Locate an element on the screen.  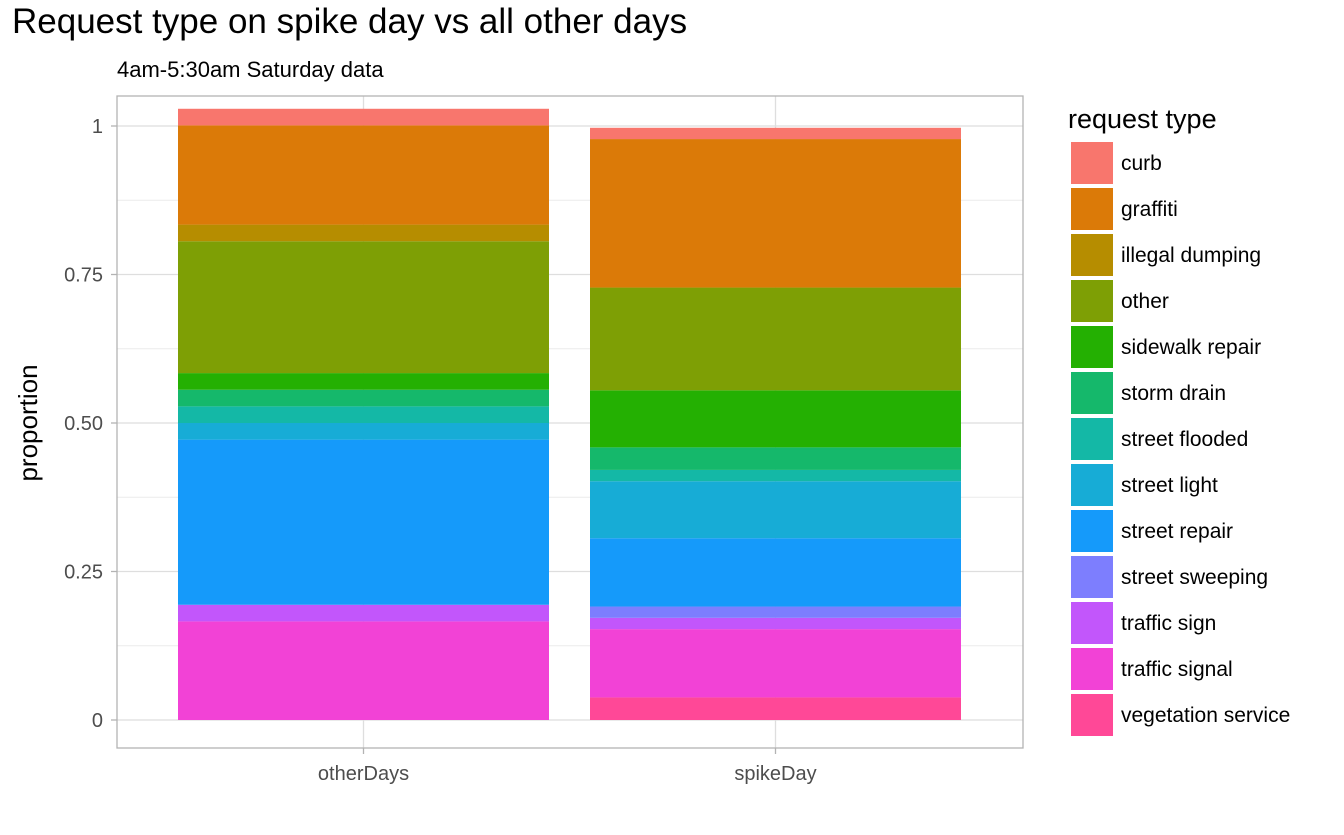
bar-segment-1-5: spikeDay — storm drain: 0.038 is located at coordinates (775, 458).